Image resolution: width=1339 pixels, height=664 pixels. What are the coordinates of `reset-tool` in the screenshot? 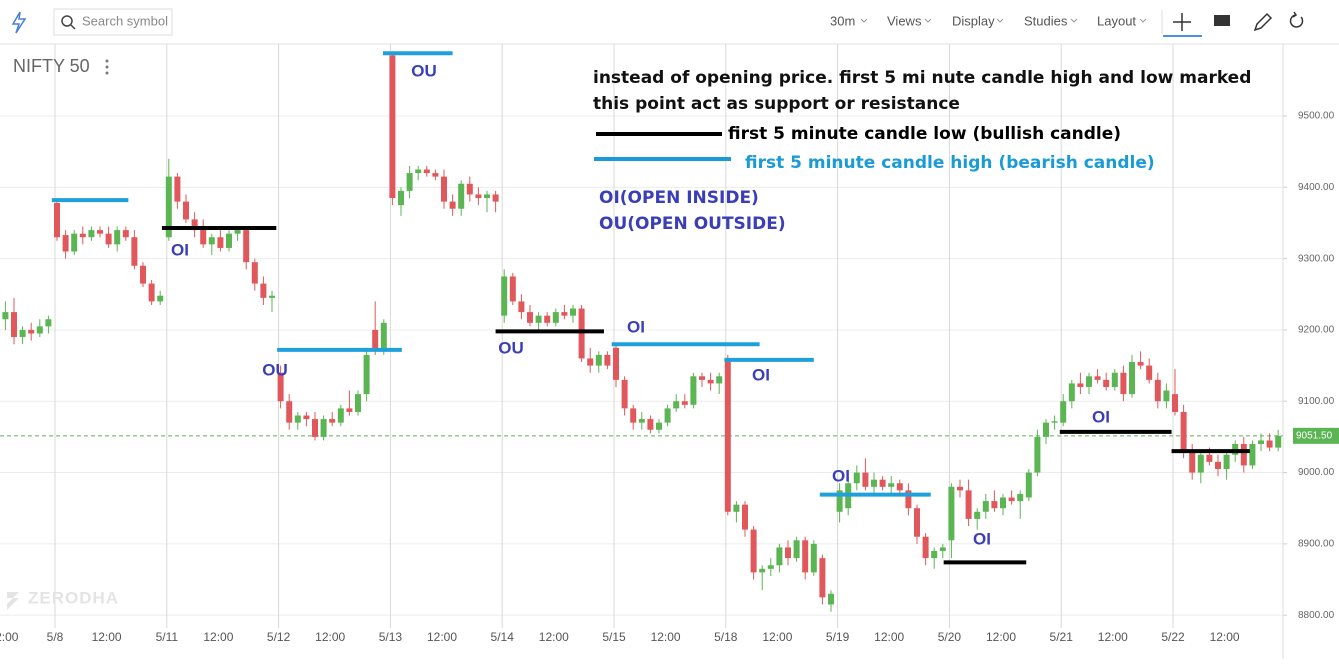 It's located at (1296, 19).